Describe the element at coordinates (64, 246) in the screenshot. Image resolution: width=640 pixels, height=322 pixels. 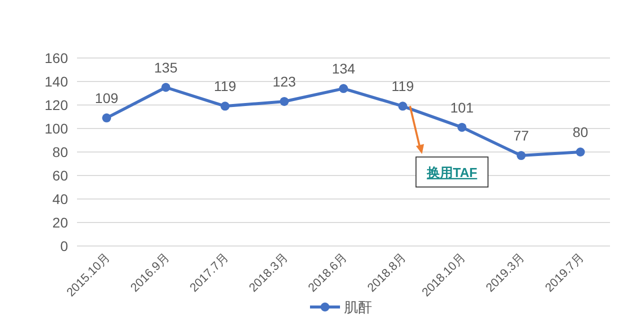
I see `y-tick-label: 0` at that location.